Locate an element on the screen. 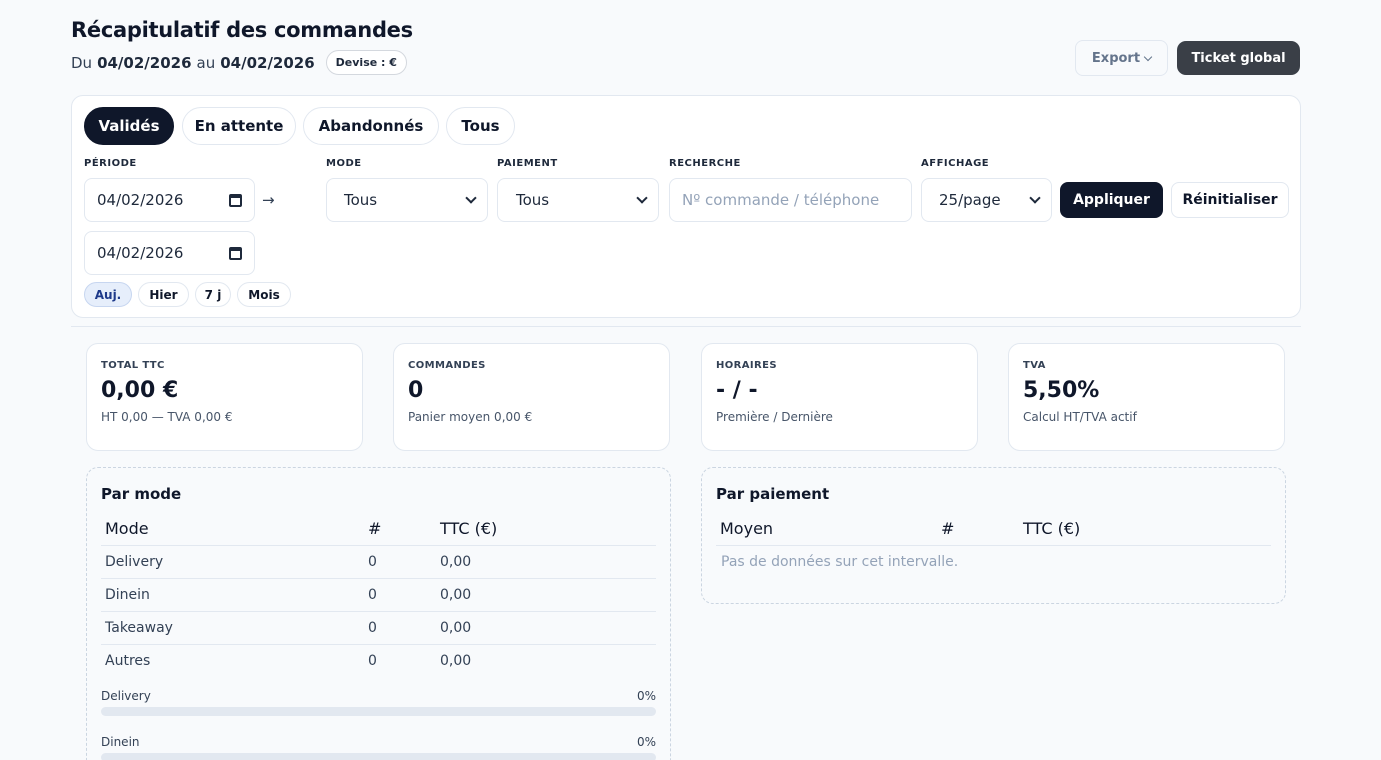 This screenshot has width=1381, height=760. par-mode-title: Par mode is located at coordinates (141, 494).